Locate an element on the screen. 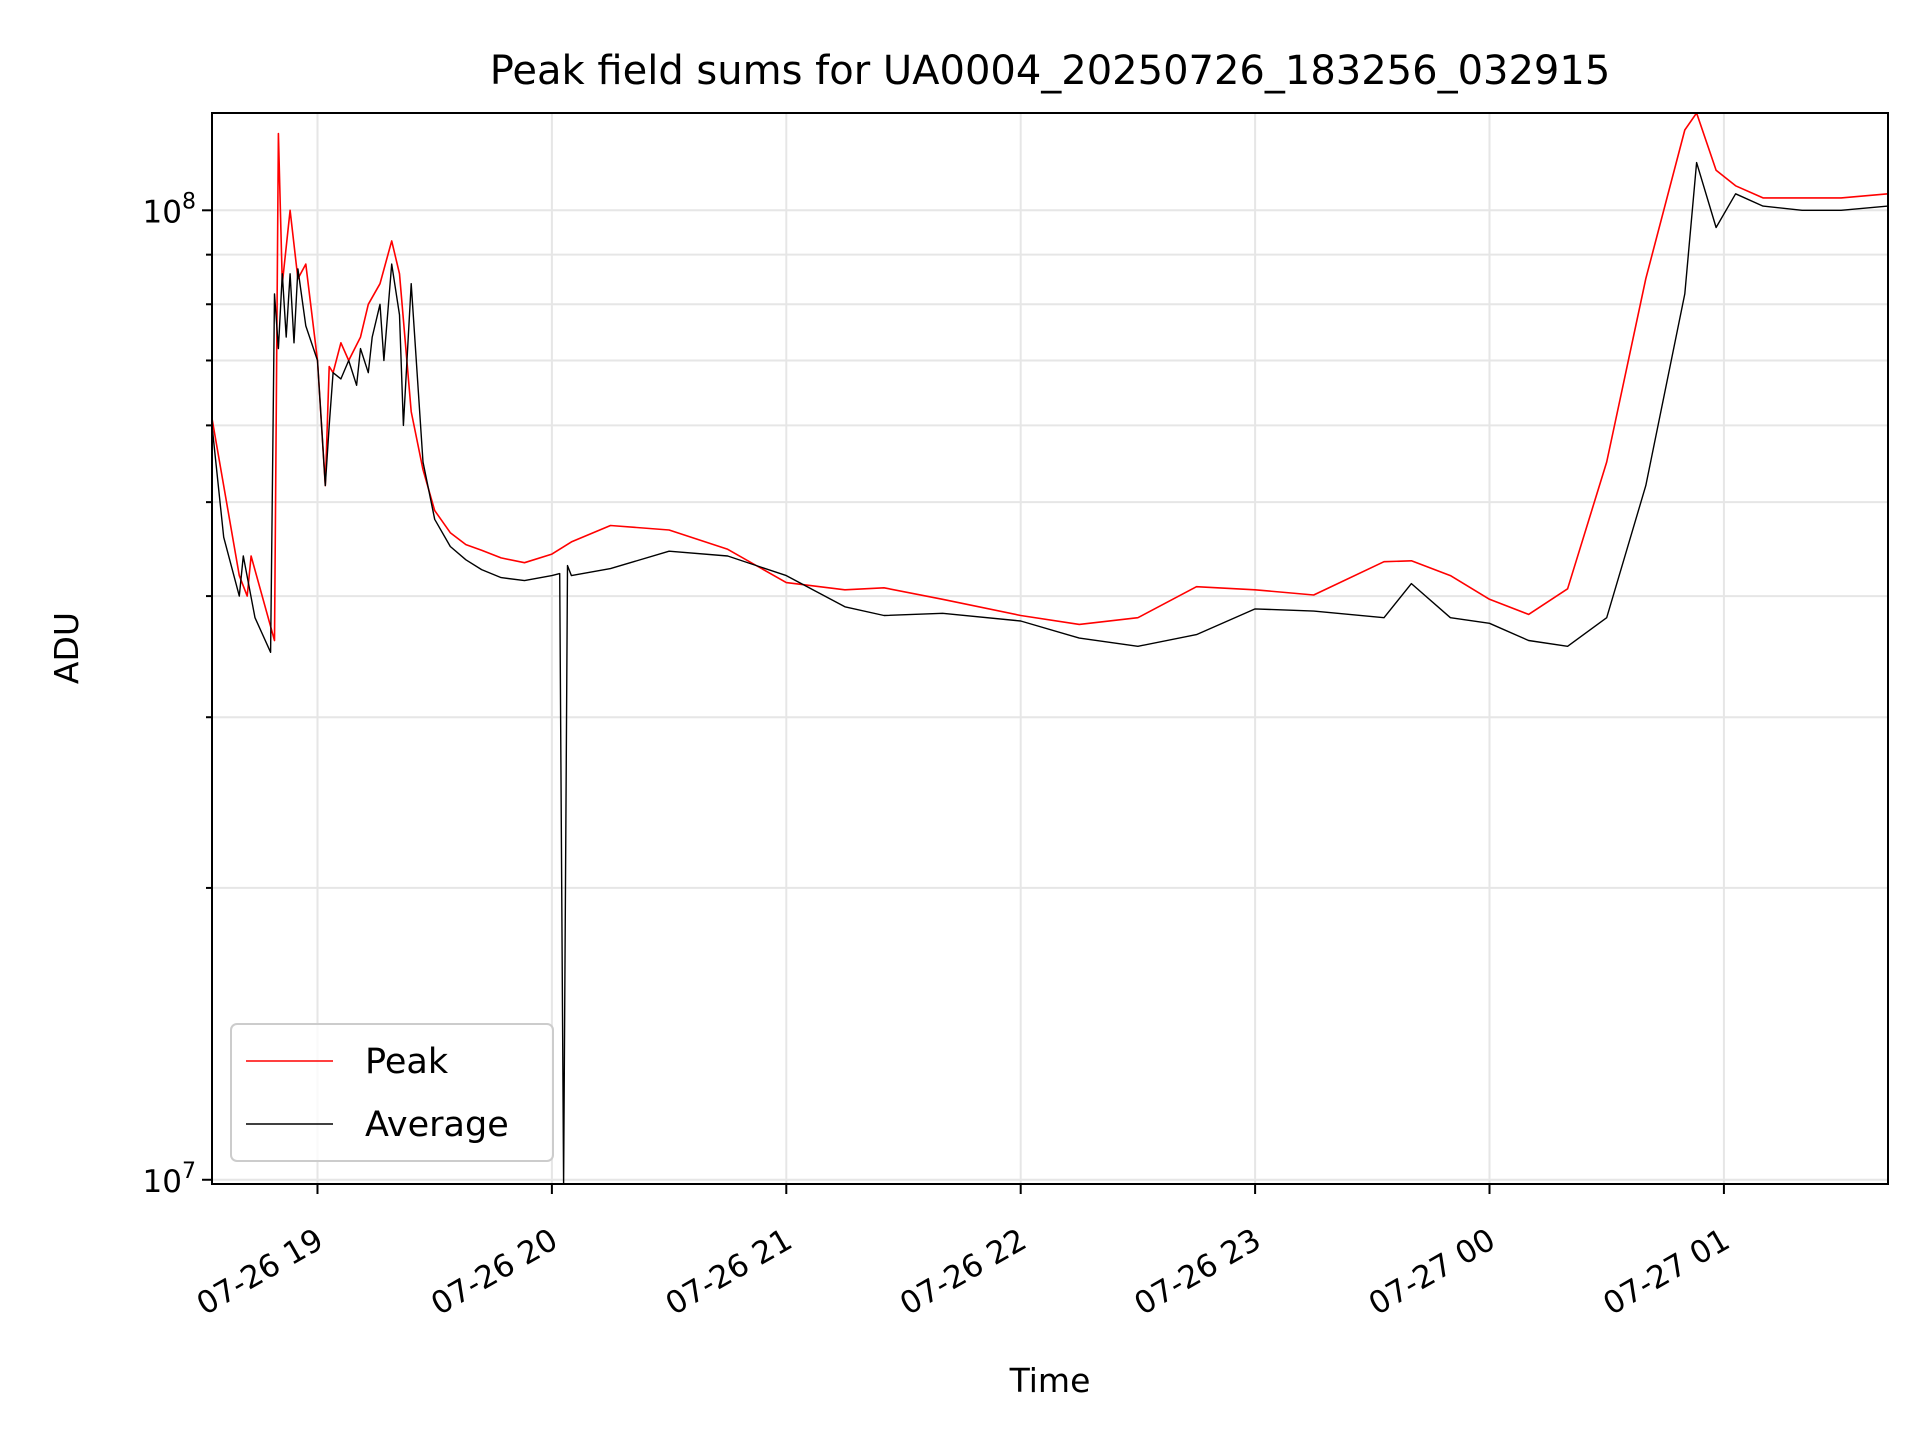  y-tick-label: 10⁸ is located at coordinates (169, 209).